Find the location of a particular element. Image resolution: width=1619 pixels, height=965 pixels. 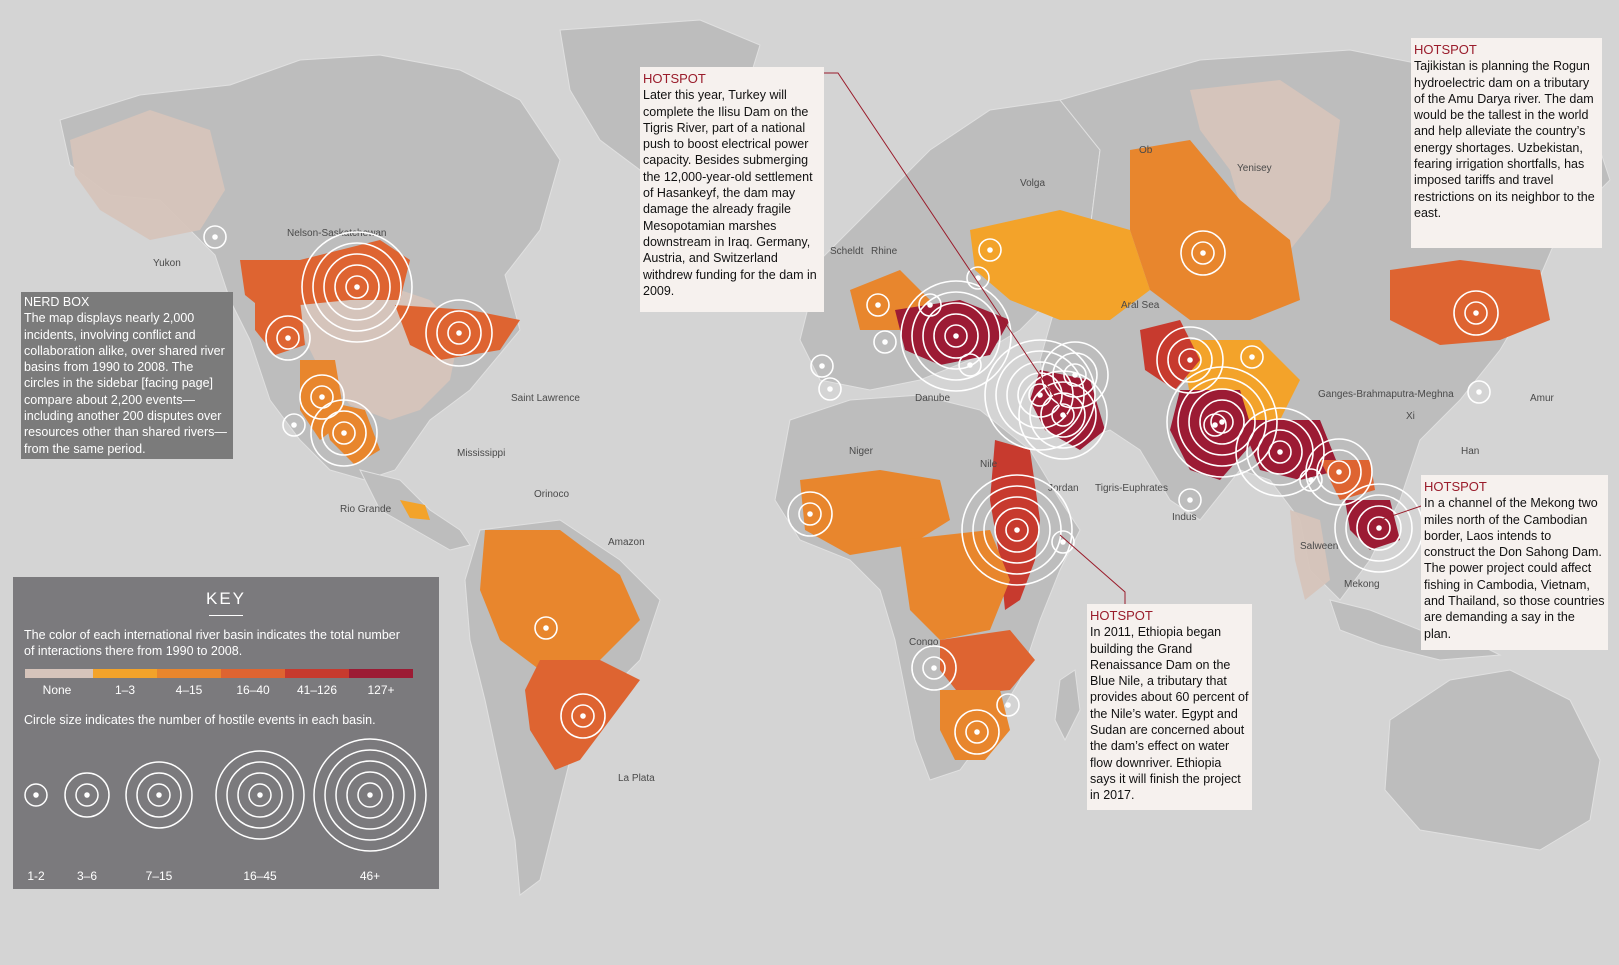

key-title-underline is located at coordinates (226, 615).